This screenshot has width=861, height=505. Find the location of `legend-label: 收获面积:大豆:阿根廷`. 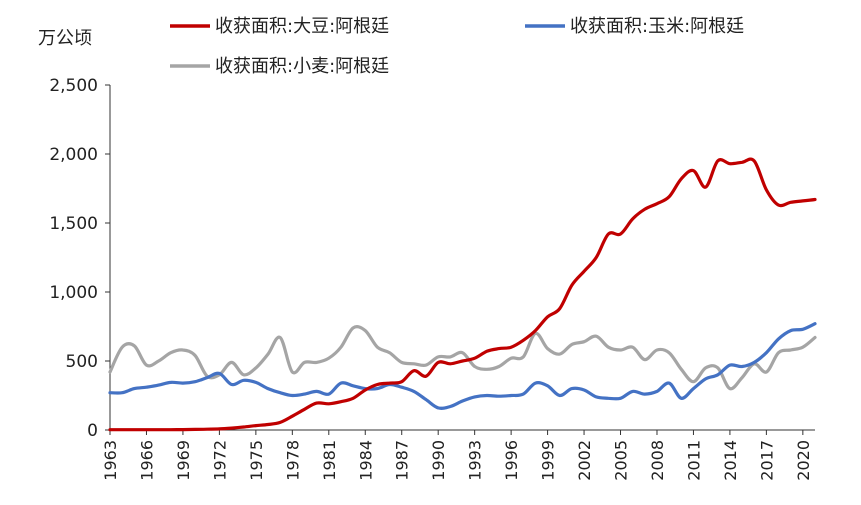

legend-label: 收获面积:大豆:阿根廷 is located at coordinates (302, 26).